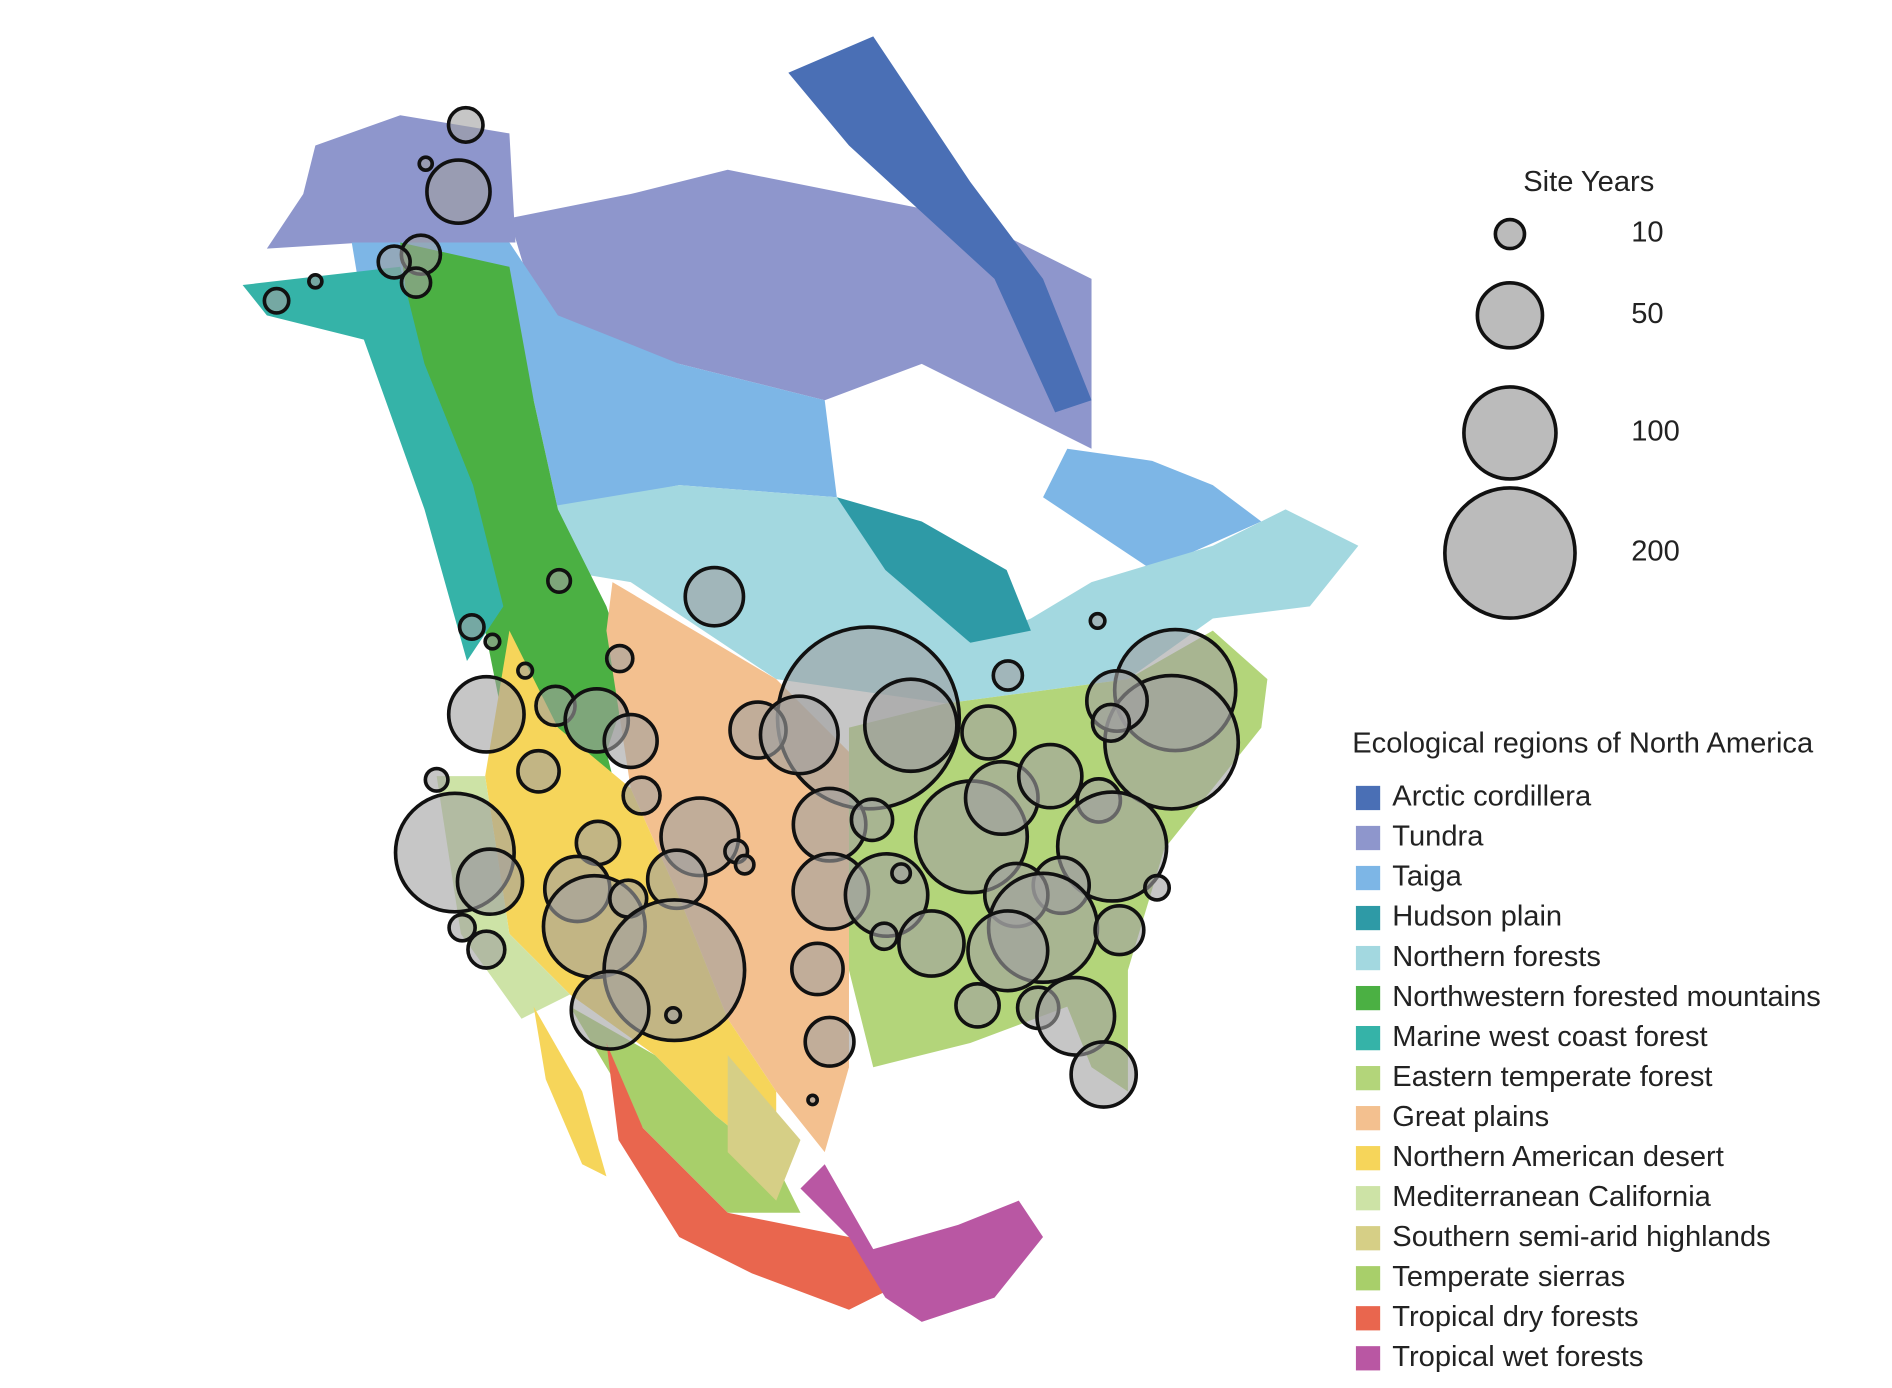  Describe the element at coordinates (1438, 837) in the screenshot. I see `legend-label: Tundra` at that location.